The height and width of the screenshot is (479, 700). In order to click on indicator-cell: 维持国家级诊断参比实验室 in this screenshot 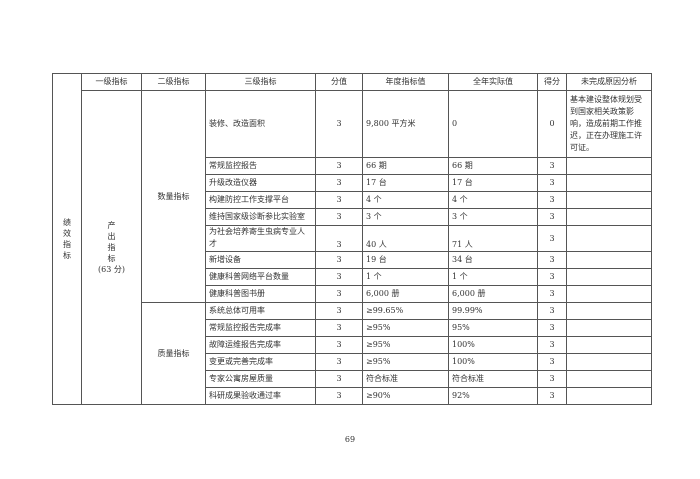, I will do `click(260, 217)`.